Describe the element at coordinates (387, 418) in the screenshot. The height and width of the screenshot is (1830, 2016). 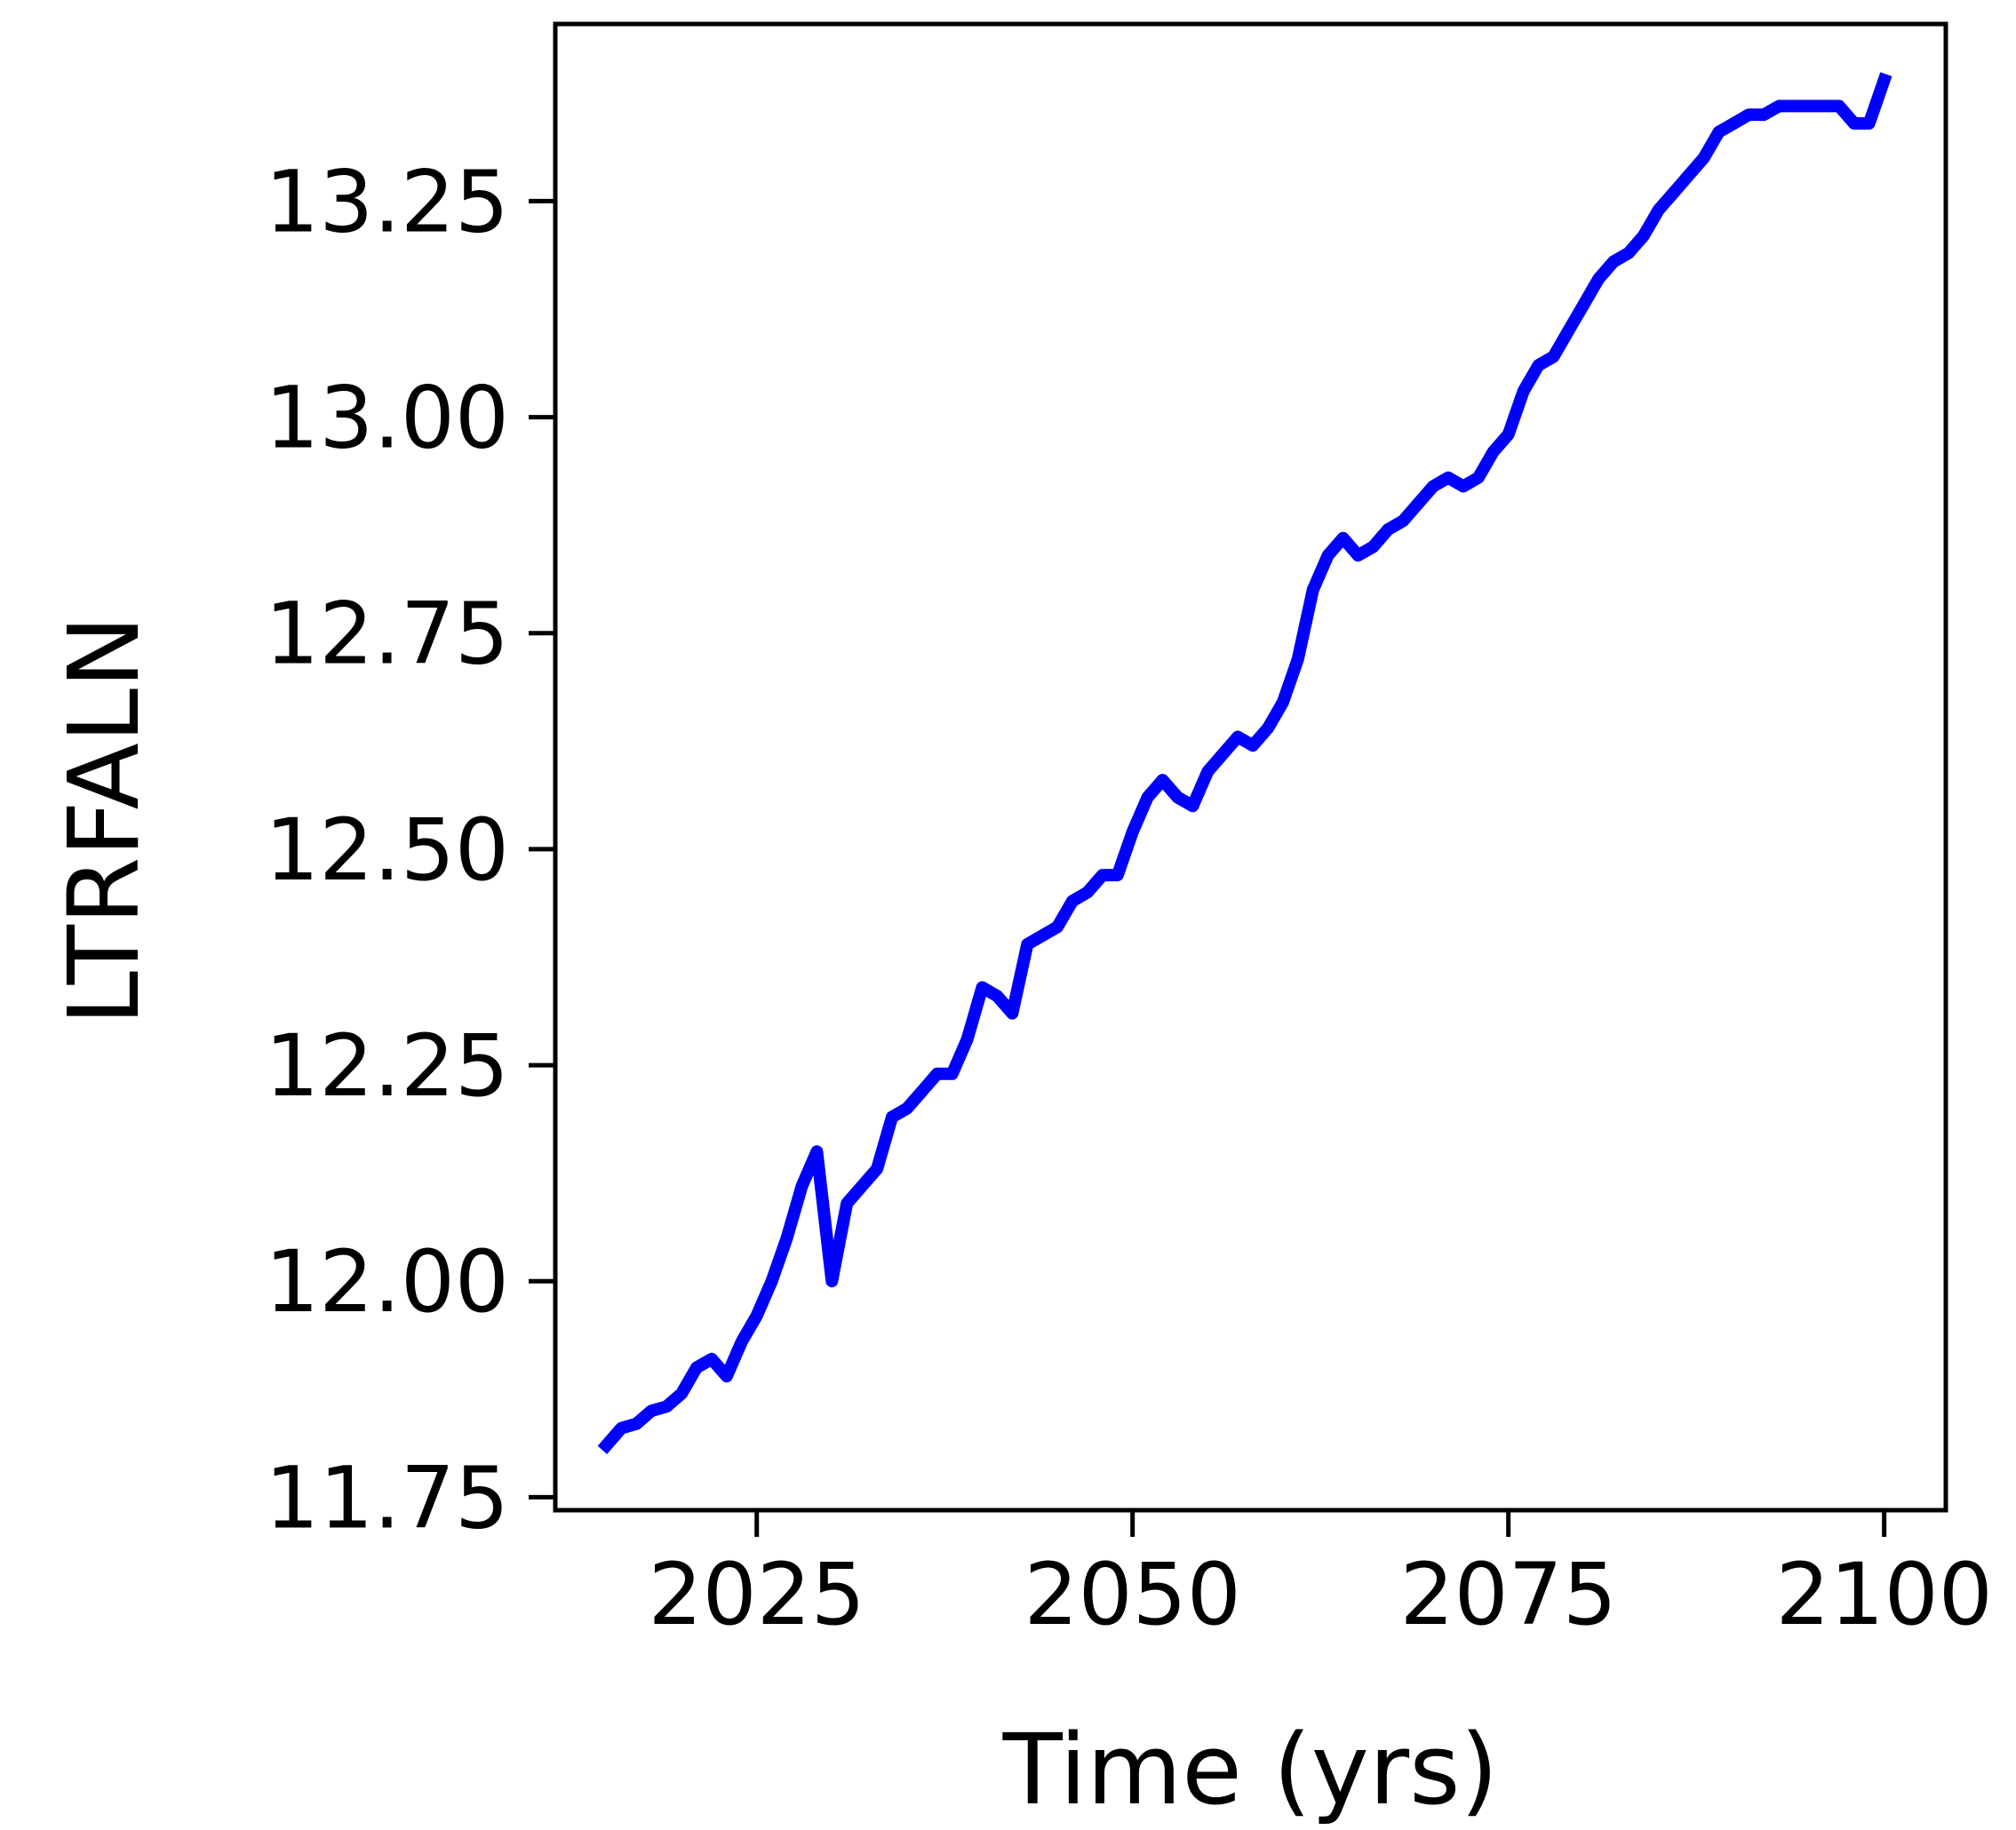
I see `y-tick-label: 13.00` at that location.